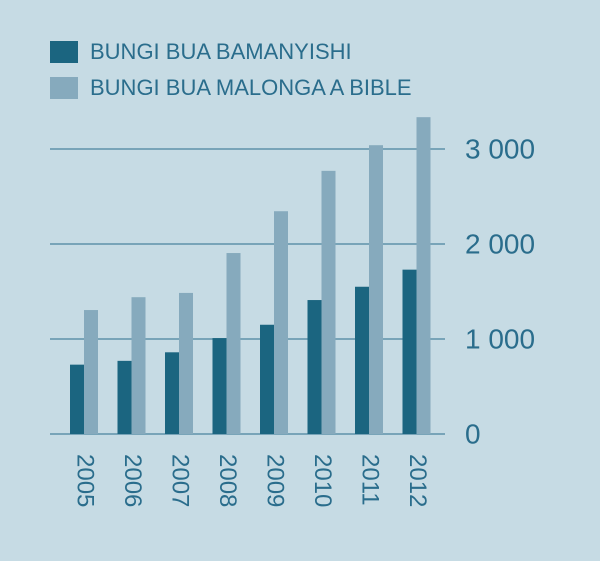  What do you see at coordinates (180, 480) in the screenshot?
I see `x-tick-label: 2007` at bounding box center [180, 480].